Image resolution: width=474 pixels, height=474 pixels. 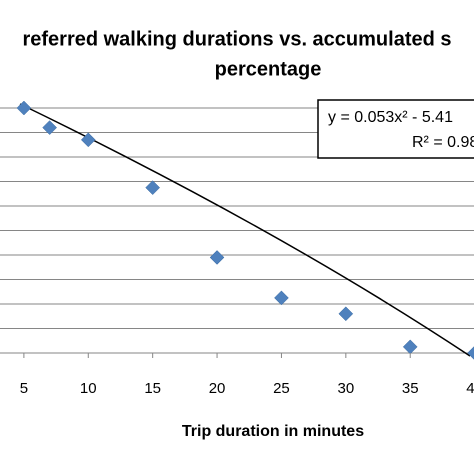 What do you see at coordinates (152, 388) in the screenshot?
I see `x-tick-label: 15` at bounding box center [152, 388].